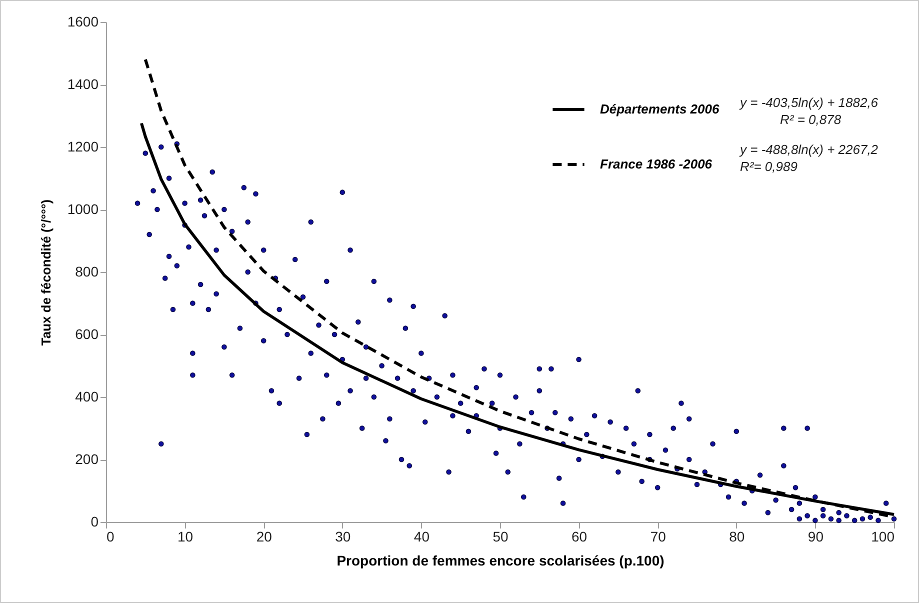  I want to click on y-tick-label: 1600, so click(83, 22).